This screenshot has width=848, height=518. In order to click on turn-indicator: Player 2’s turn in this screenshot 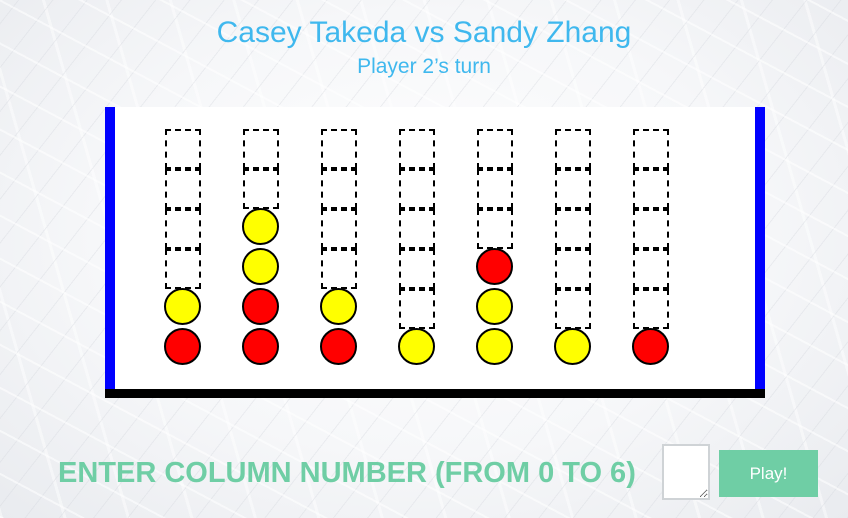, I will do `click(424, 66)`.